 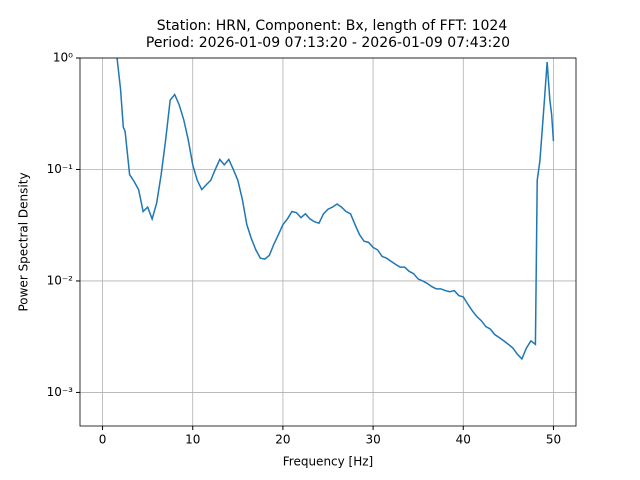 I want to click on x-tick-label: 30, so click(x=372, y=440).